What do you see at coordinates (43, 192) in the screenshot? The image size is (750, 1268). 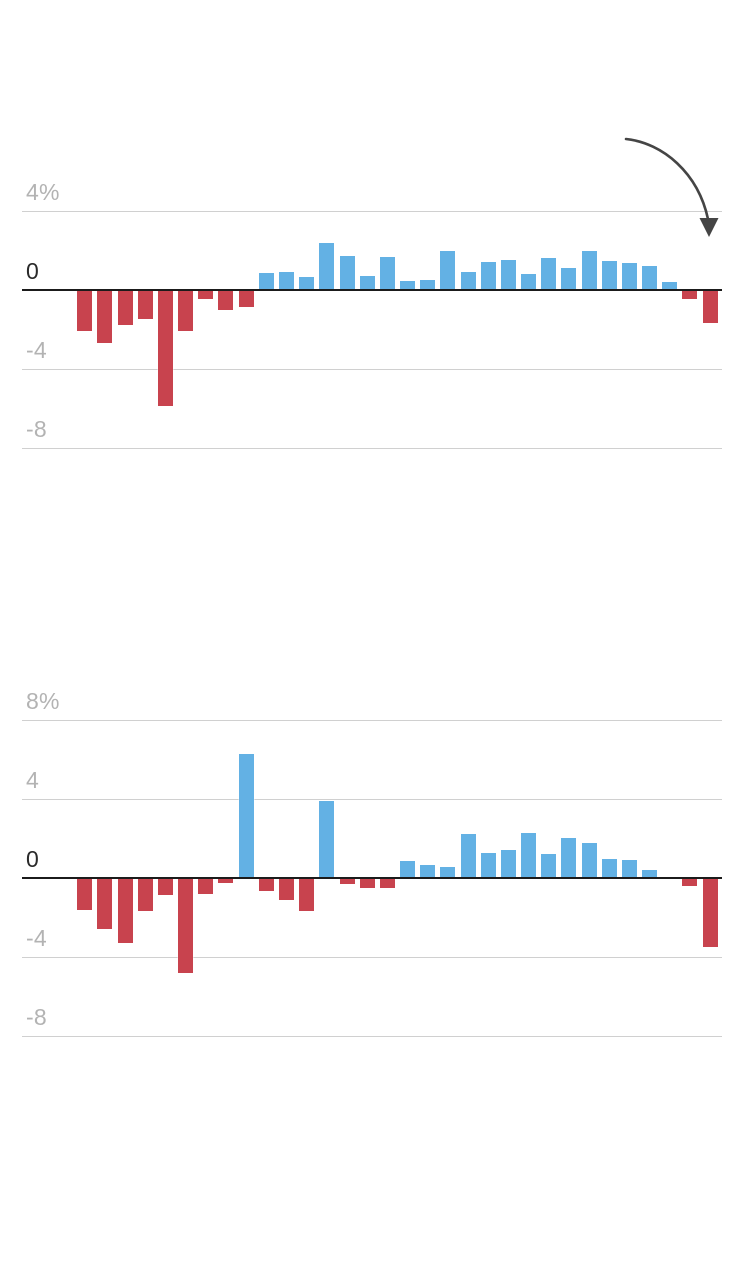 I see `y-tick-label: 4%` at bounding box center [43, 192].